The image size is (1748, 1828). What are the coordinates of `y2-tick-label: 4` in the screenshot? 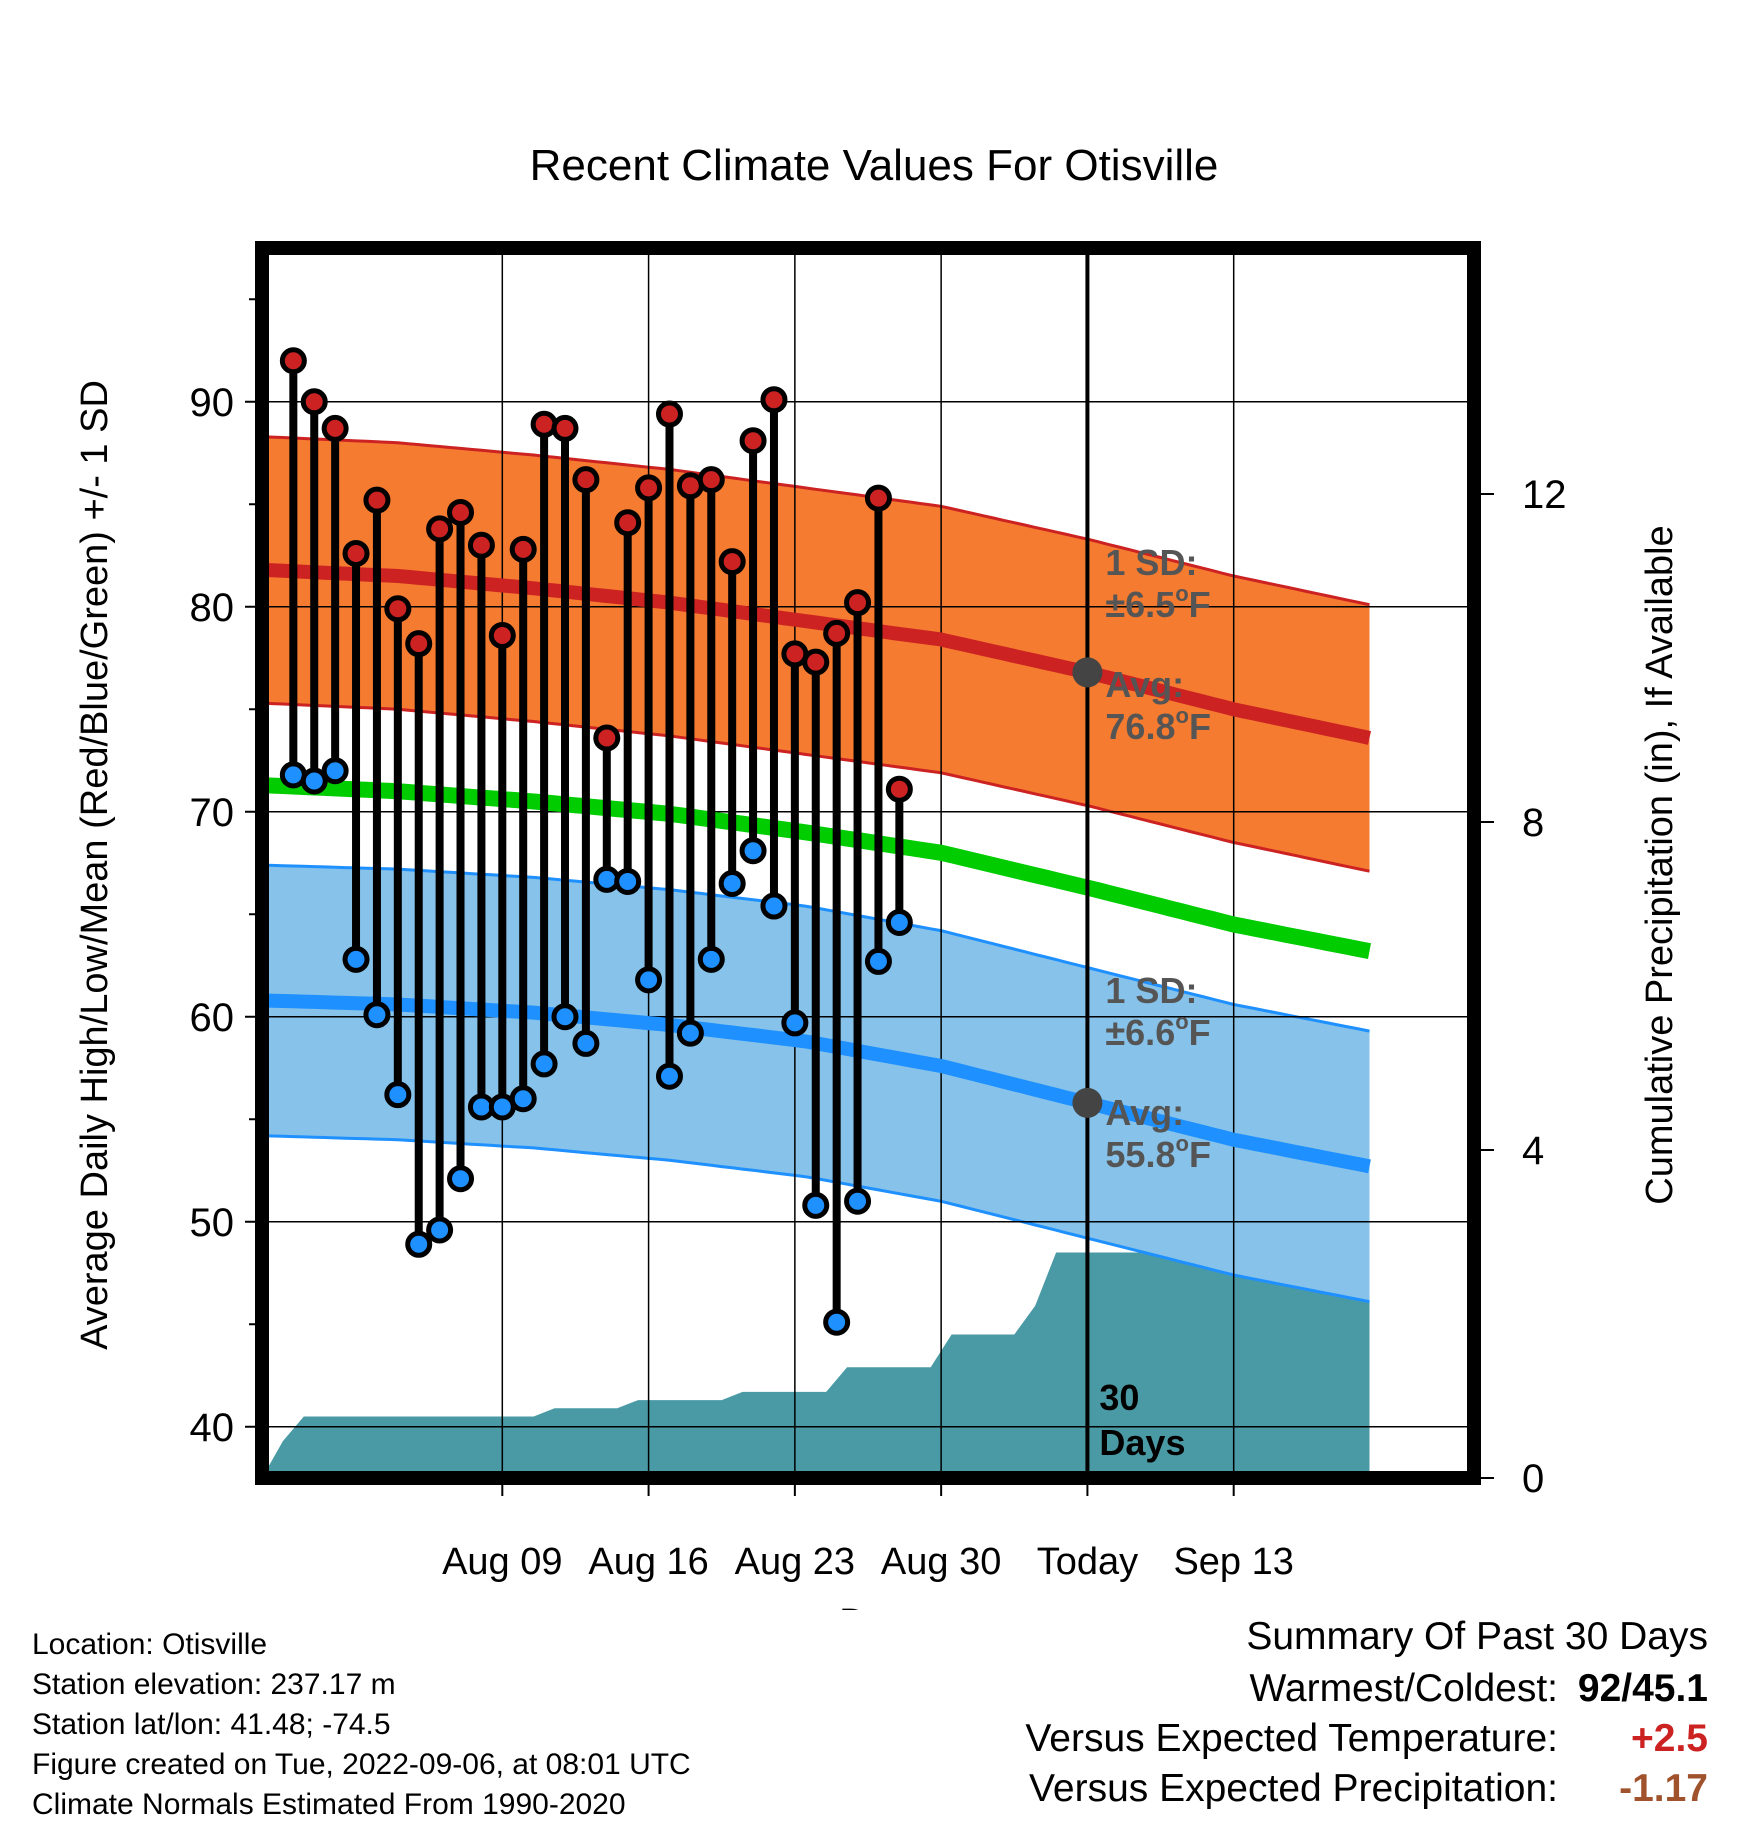 It's located at (1533, 1151).